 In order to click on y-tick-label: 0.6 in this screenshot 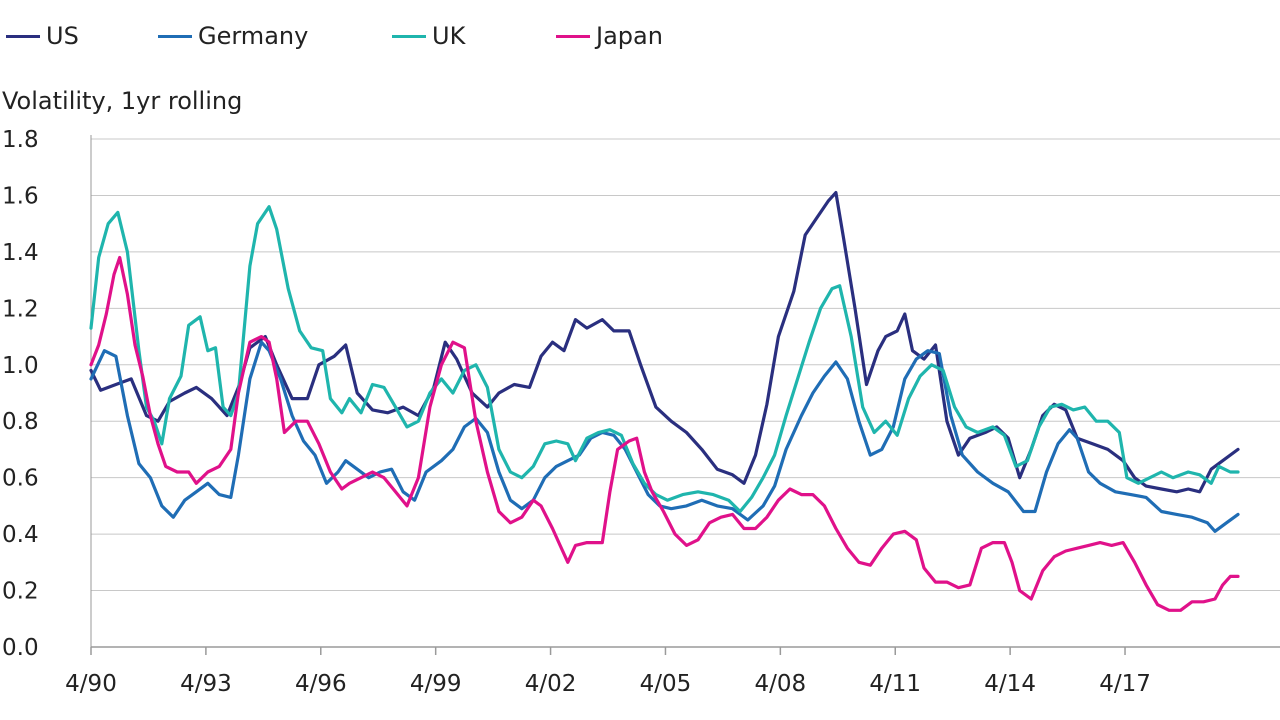, I will do `click(20, 479)`.